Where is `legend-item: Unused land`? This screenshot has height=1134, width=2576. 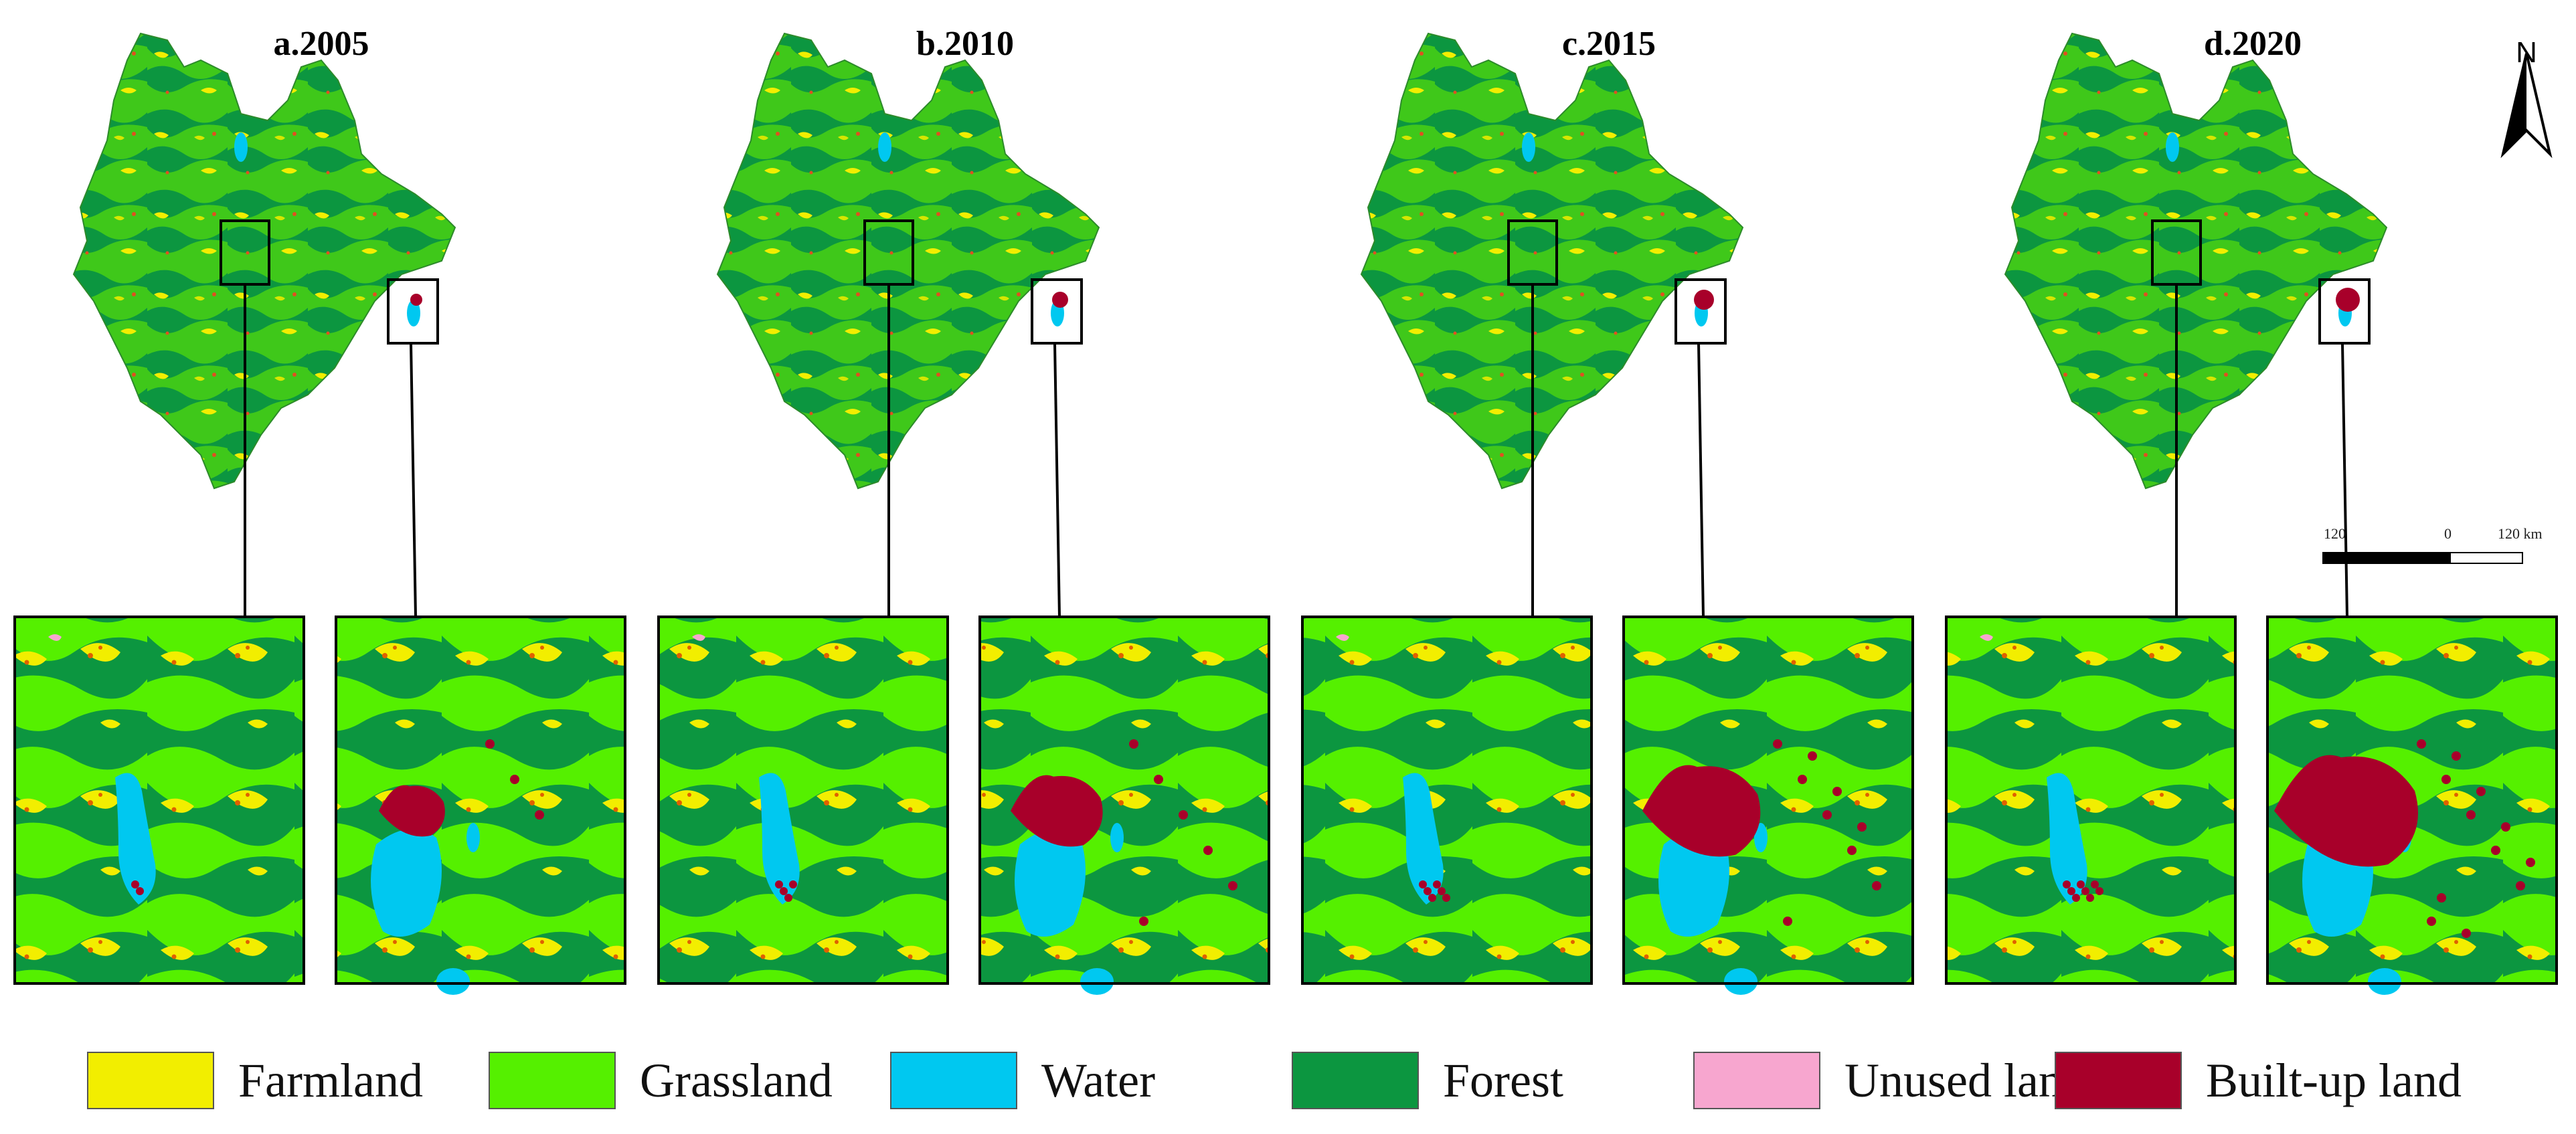 legend-item: Unused land is located at coordinates (1890, 1080).